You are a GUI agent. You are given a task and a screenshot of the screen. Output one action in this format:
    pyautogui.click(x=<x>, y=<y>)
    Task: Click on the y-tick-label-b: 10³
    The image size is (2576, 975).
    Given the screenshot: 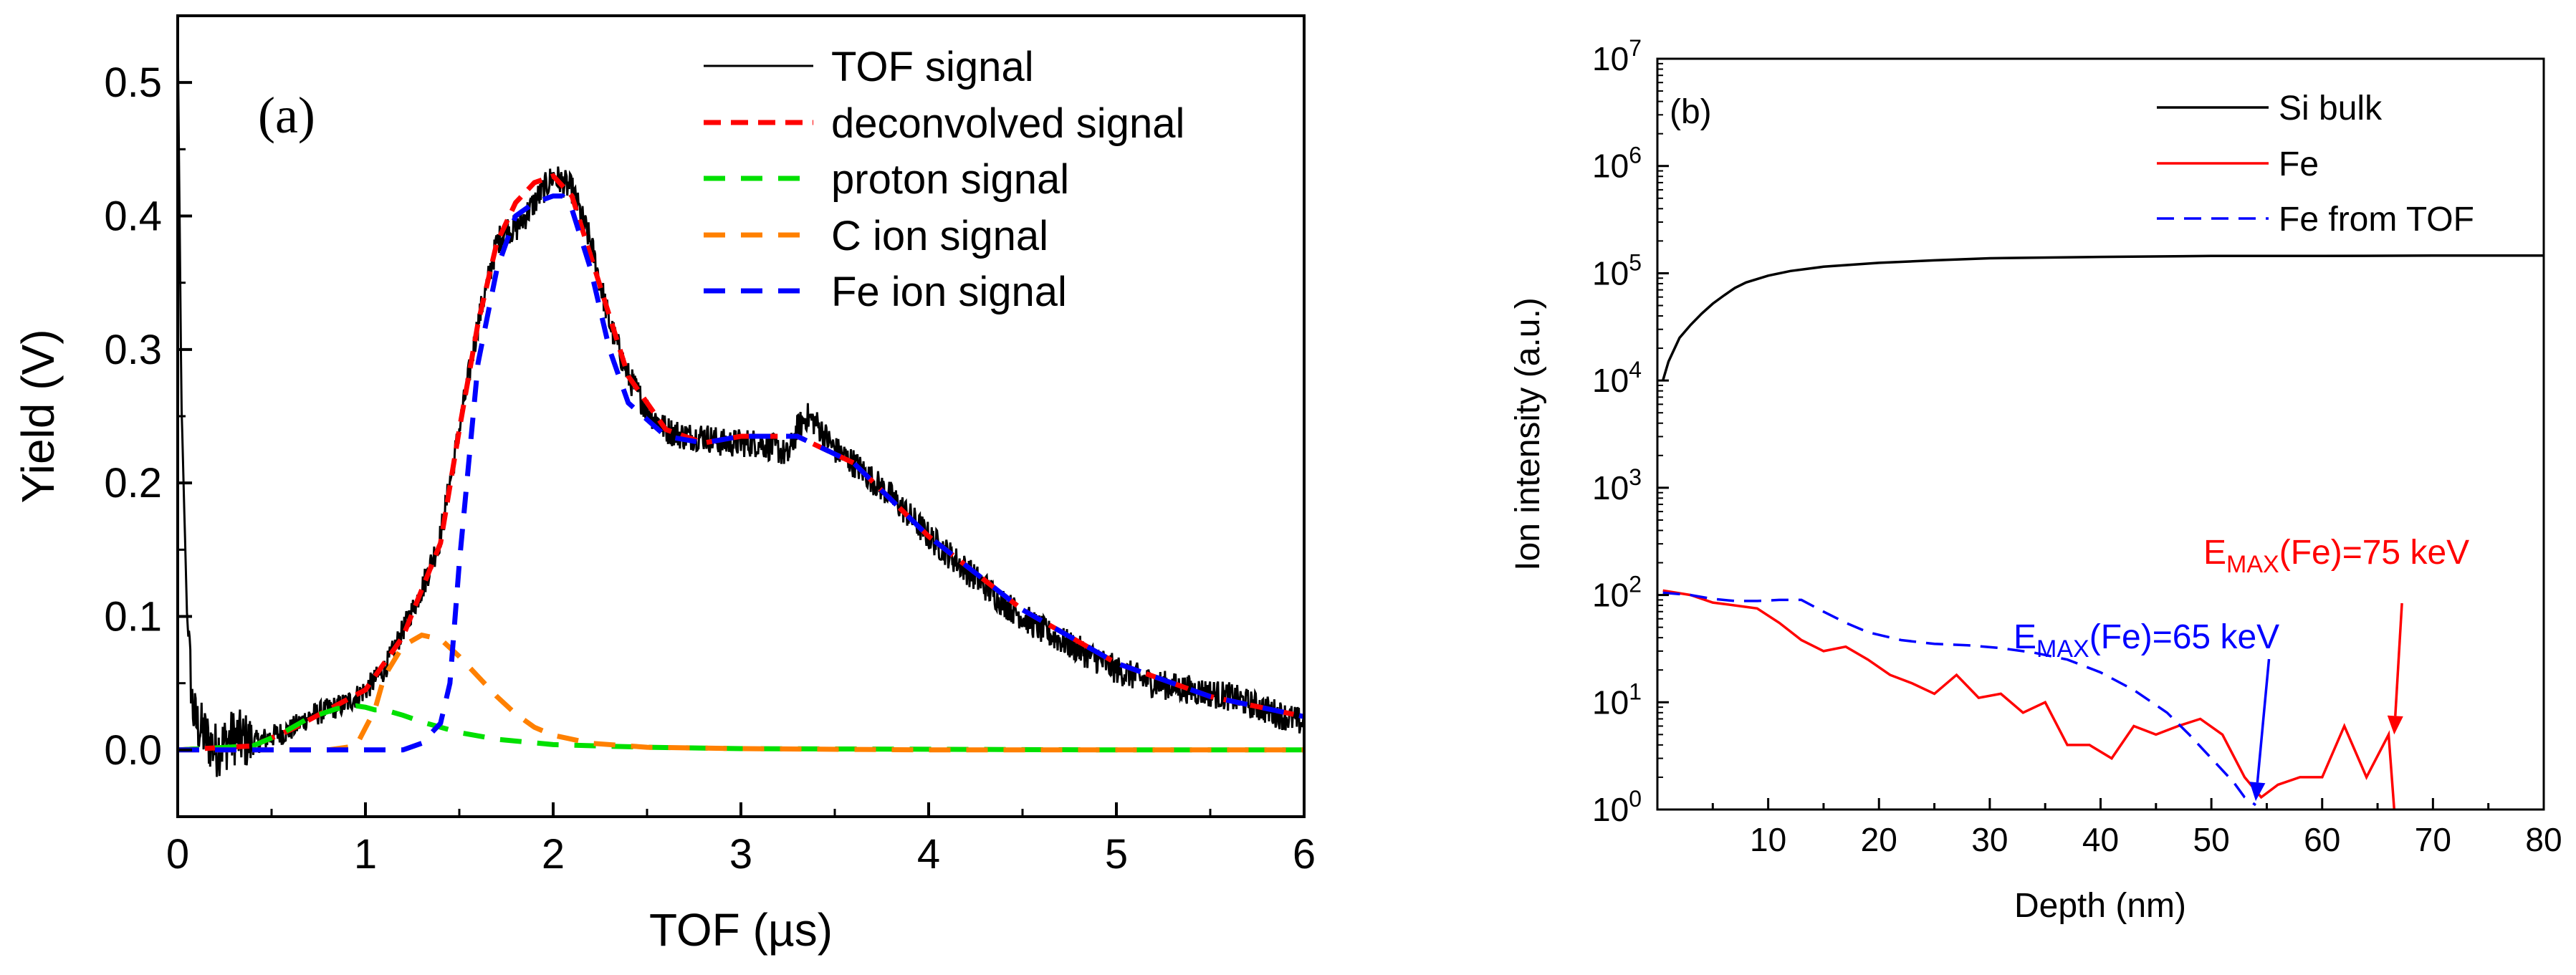 What is the action you would take?
    pyautogui.click(x=1617, y=485)
    